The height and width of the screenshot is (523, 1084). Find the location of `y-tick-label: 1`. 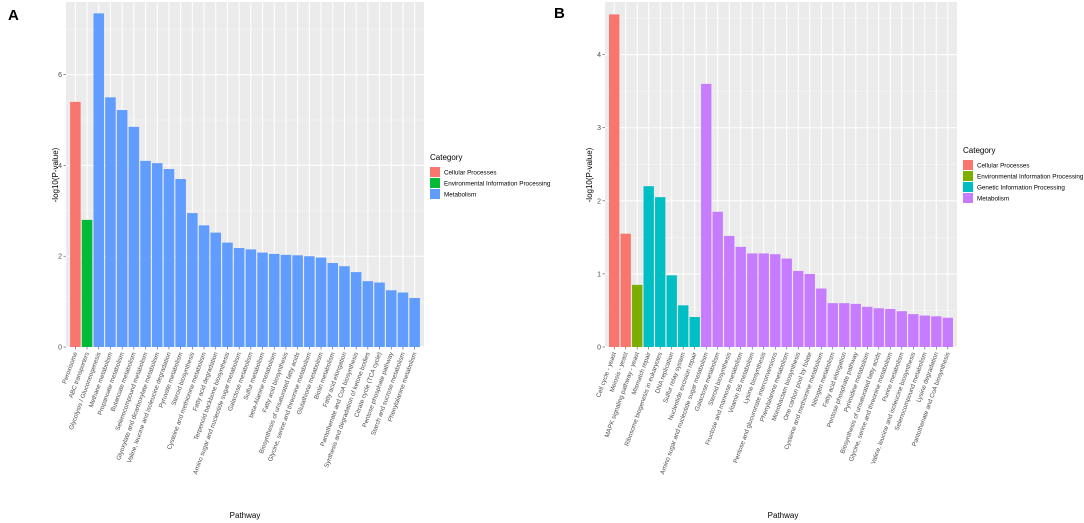

y-tick-label: 1 is located at coordinates (599, 274).